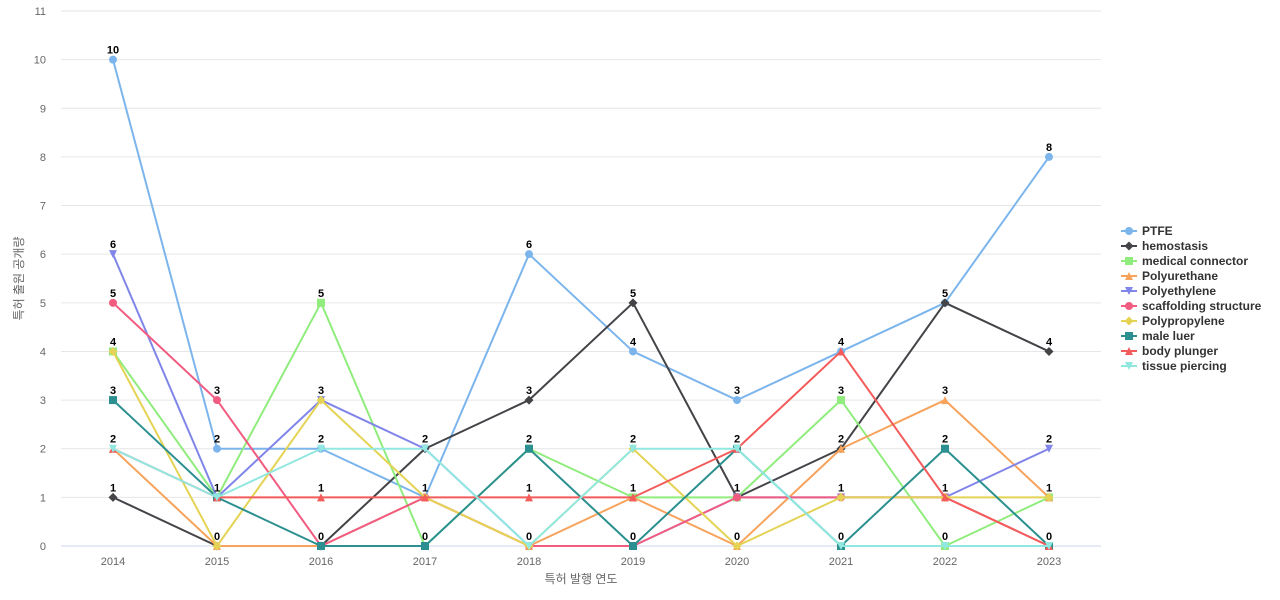 The height and width of the screenshot is (600, 1280). I want to click on x-tick-label: 2022, so click(945, 562).